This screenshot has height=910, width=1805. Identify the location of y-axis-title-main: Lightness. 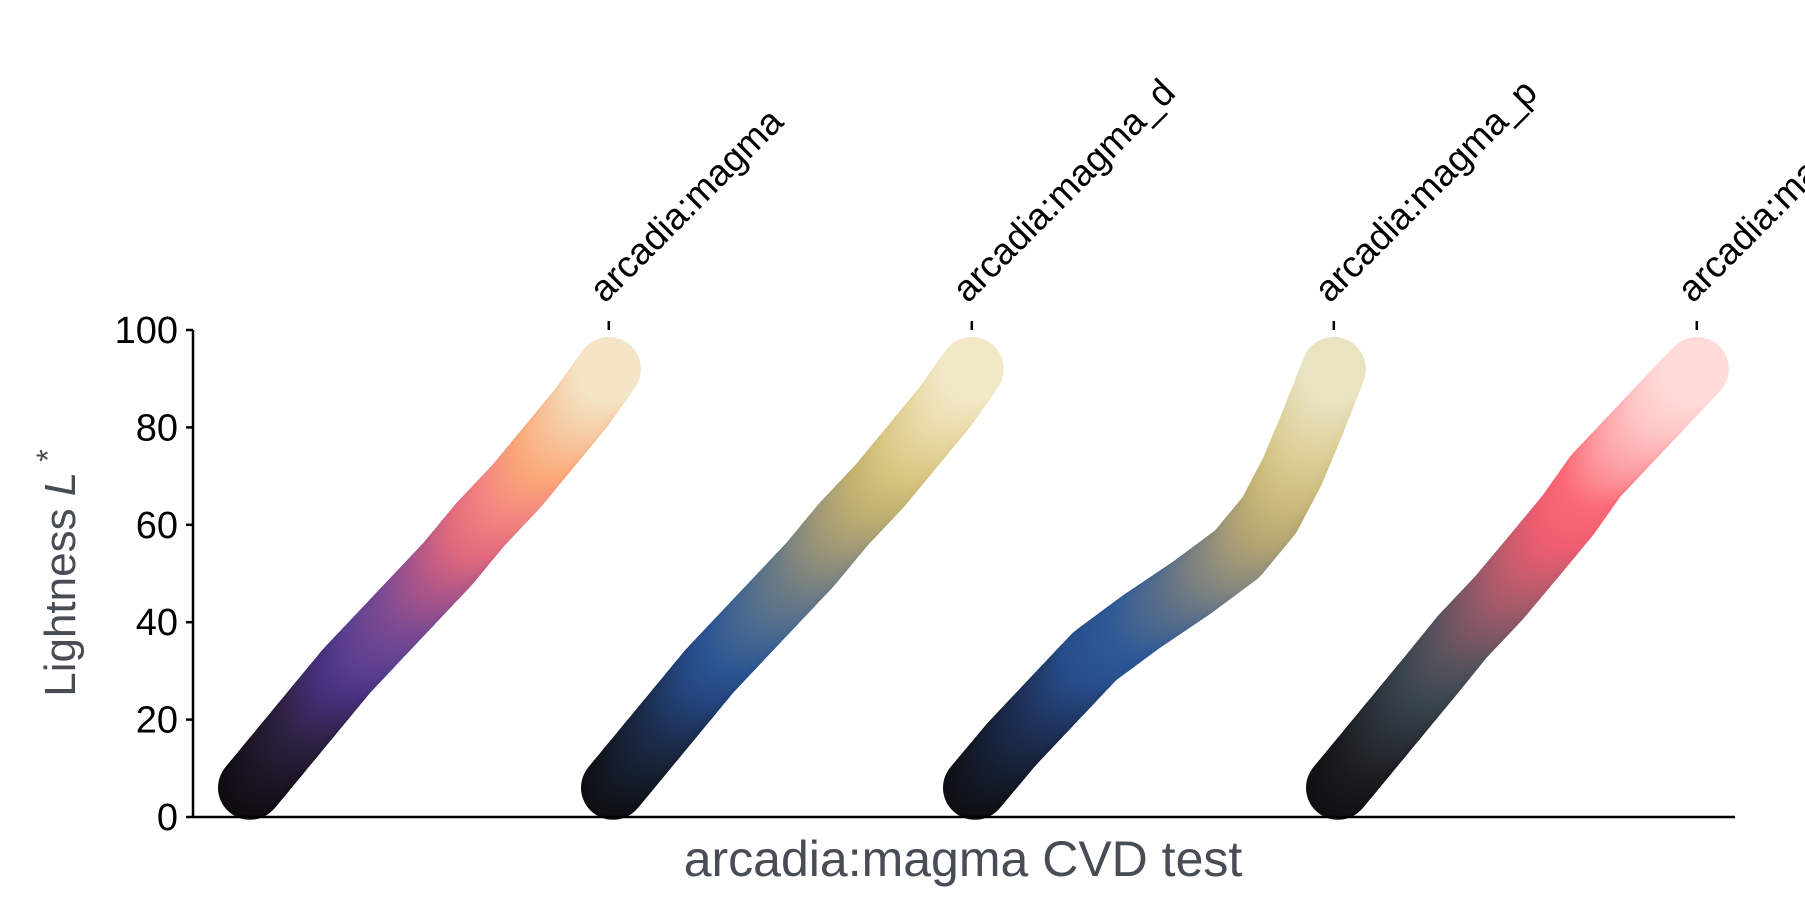
(60, 596).